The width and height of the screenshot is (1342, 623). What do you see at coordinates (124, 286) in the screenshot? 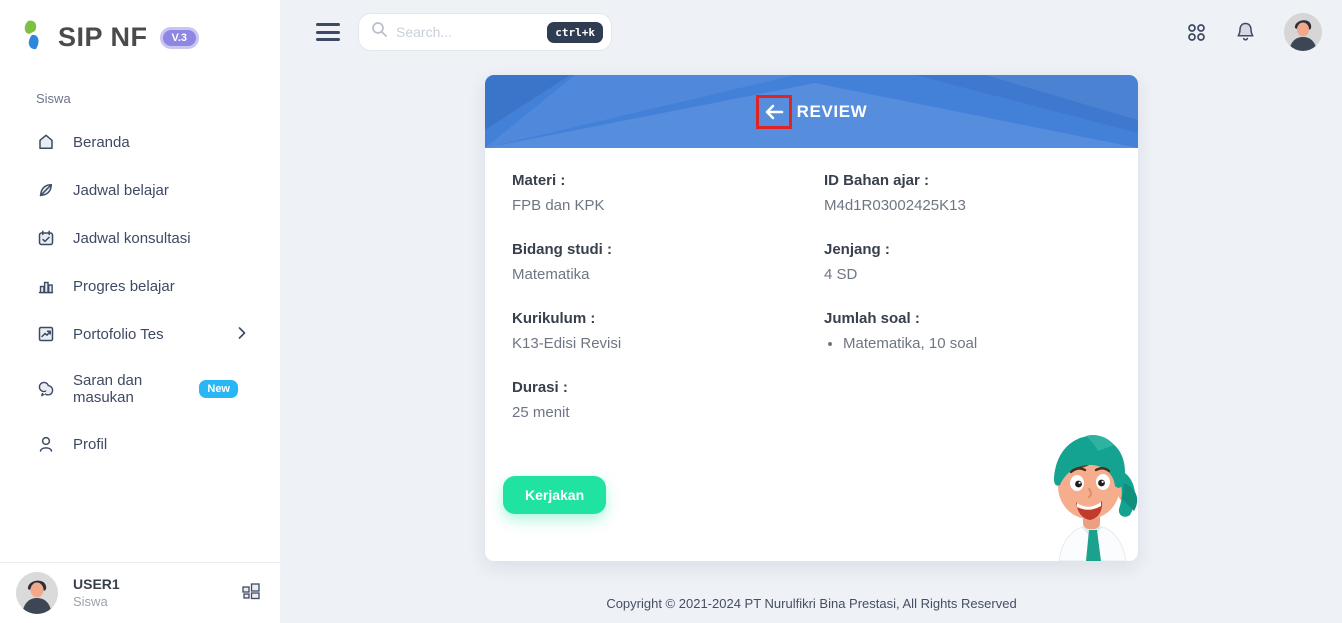
I see `sidebar-item-label: Progres belajar` at bounding box center [124, 286].